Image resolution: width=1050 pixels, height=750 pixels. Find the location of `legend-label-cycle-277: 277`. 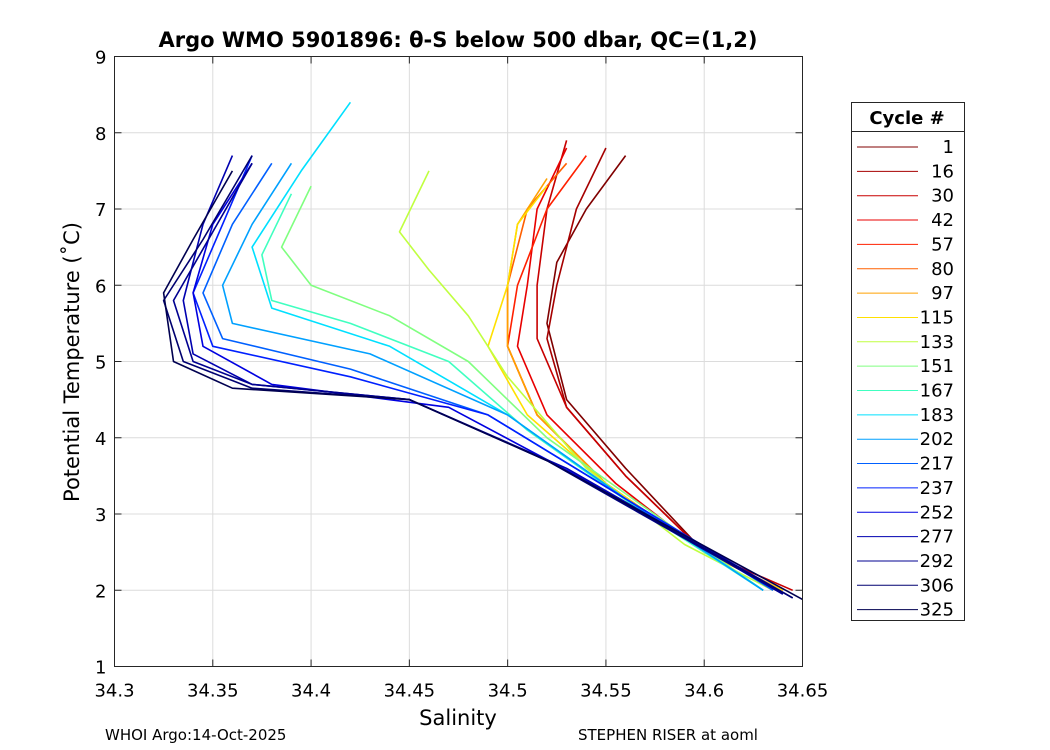

legend-label-cycle-277: 277 is located at coordinates (937, 537).